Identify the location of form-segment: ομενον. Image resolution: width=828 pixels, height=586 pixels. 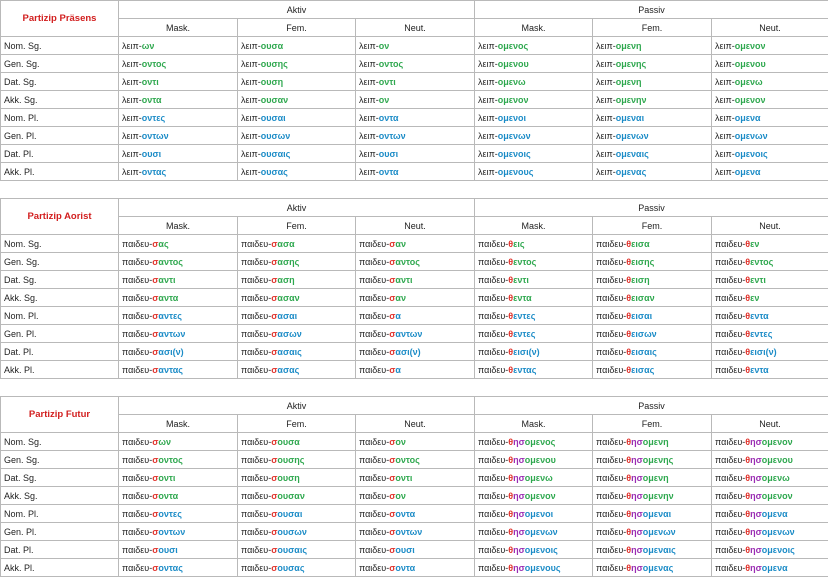
(513, 99).